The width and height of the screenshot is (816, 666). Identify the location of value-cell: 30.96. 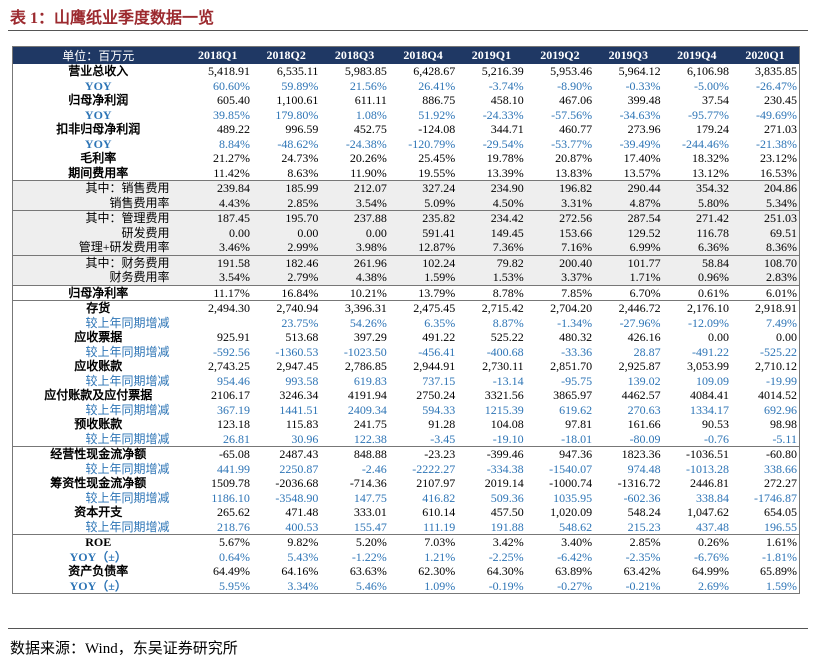
(305, 438).